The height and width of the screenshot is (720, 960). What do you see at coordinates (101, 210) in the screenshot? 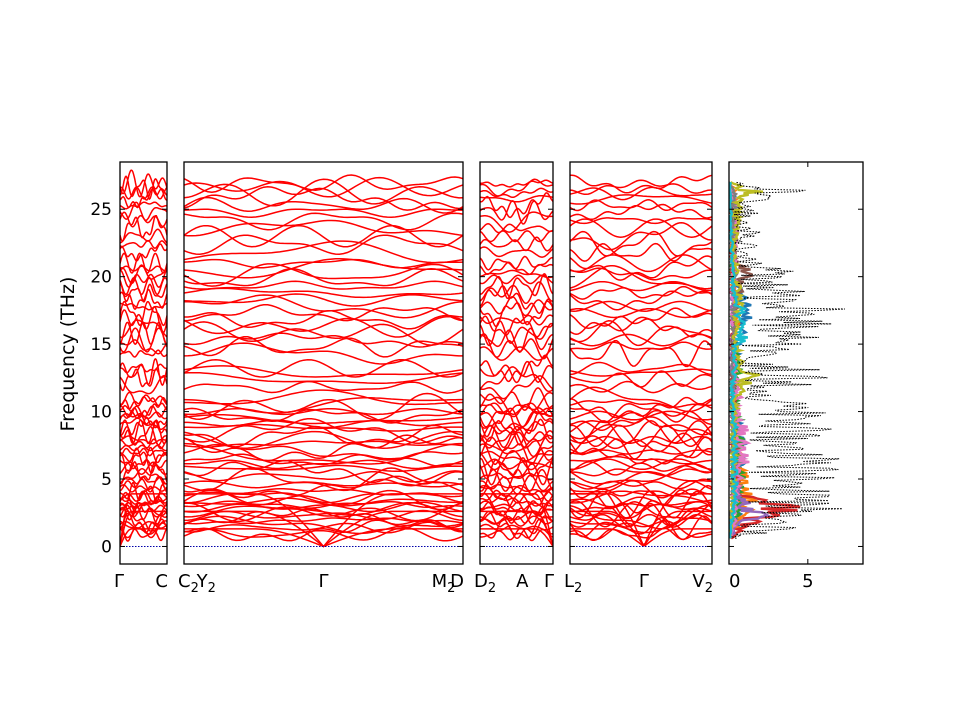
I see `y-tick-label: 25` at bounding box center [101, 210].